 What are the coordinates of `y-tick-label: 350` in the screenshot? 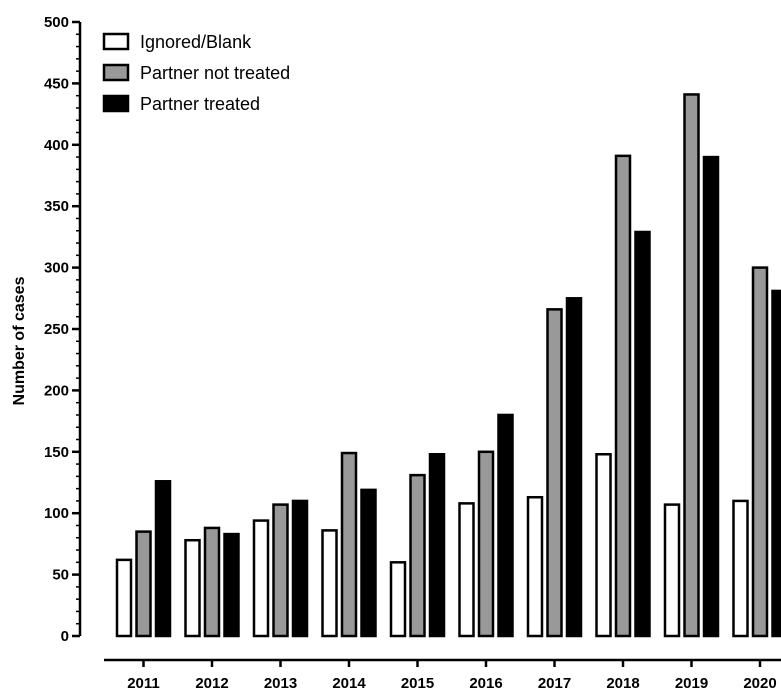 It's located at (56, 206).